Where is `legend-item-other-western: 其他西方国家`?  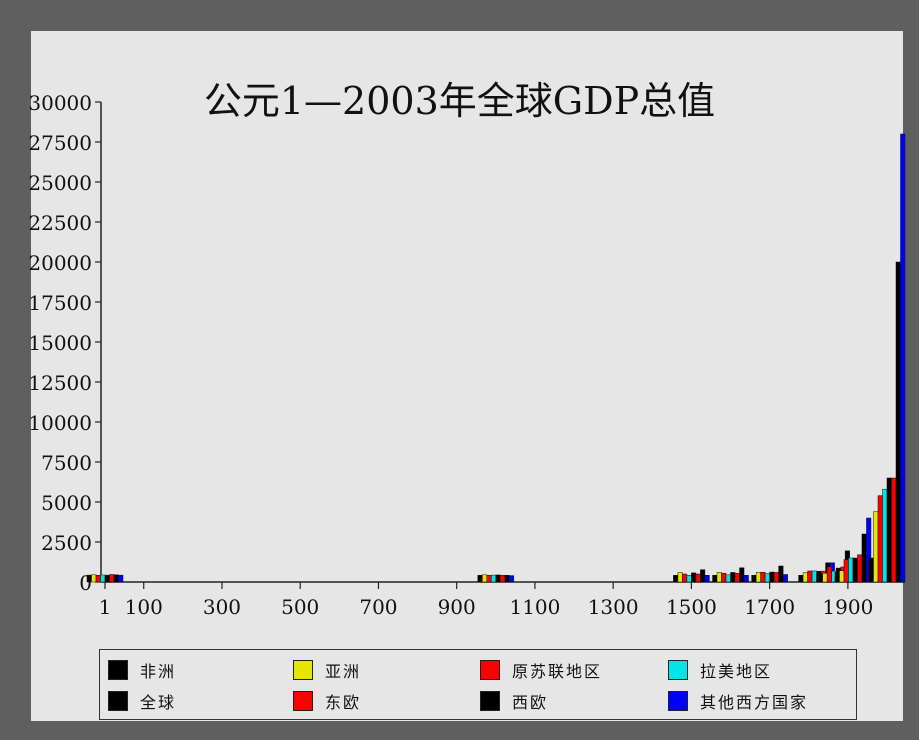
legend-item-other-western: 其他西方国家 is located at coordinates (738, 701).